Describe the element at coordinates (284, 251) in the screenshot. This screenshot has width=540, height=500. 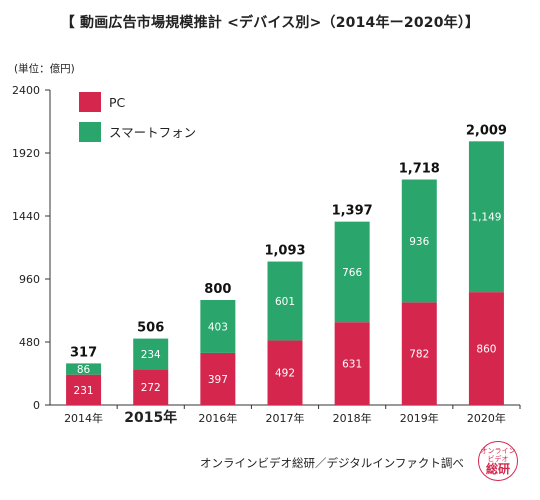
I see `bar-total-label: 1,093` at that location.